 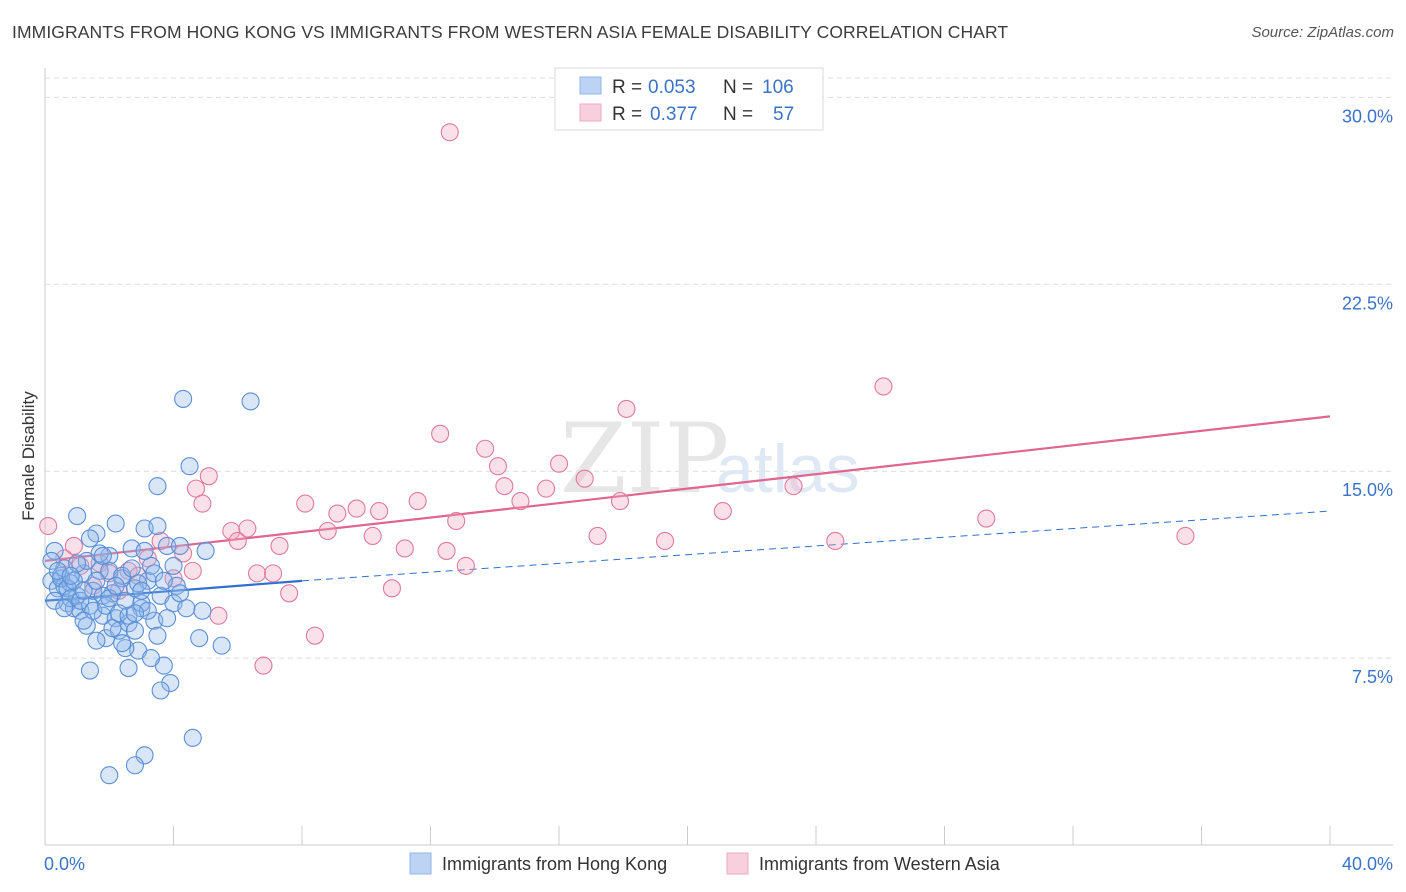 I want to click on watermark-zip: ZIP, so click(x=644, y=459).